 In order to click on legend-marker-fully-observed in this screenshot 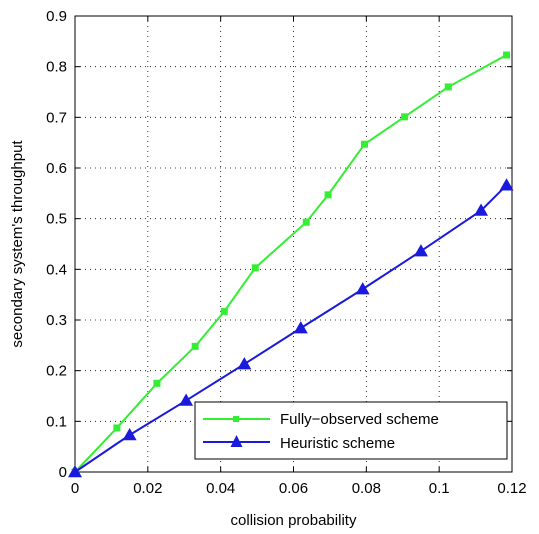, I will do `click(236, 419)`.